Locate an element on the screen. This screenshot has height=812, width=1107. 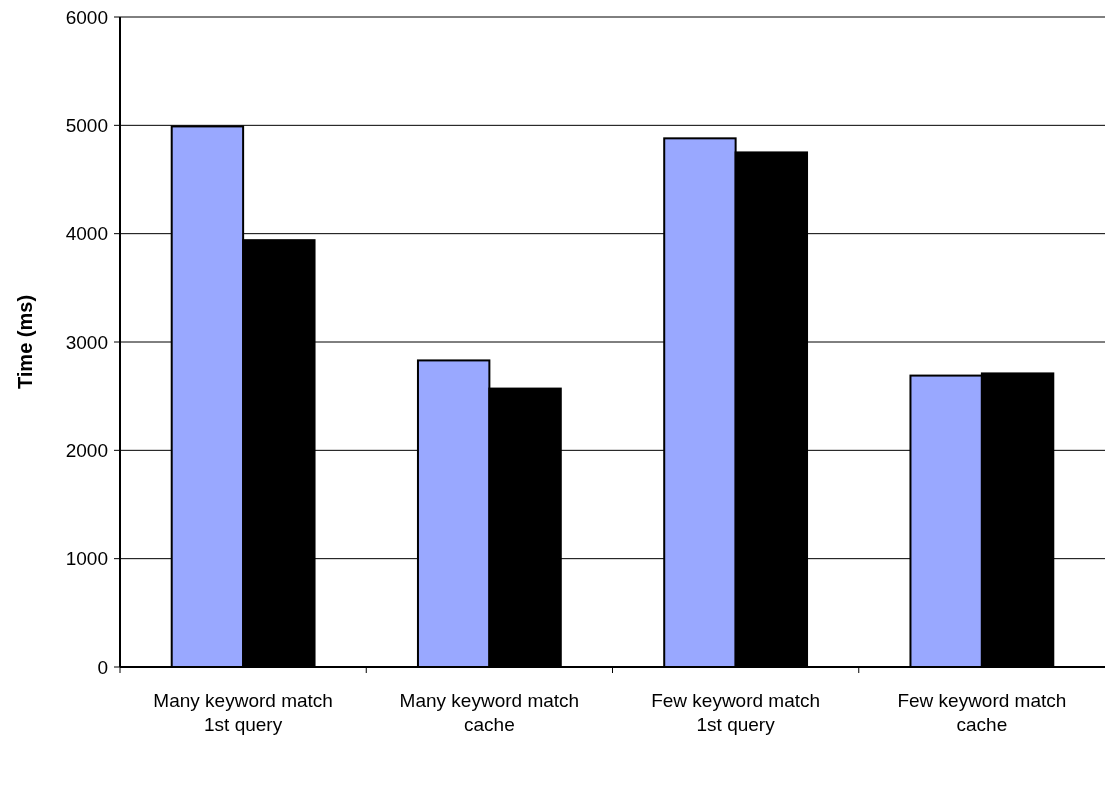
x-tick-label: Many keyword match 1st query is located at coordinates (243, 712).